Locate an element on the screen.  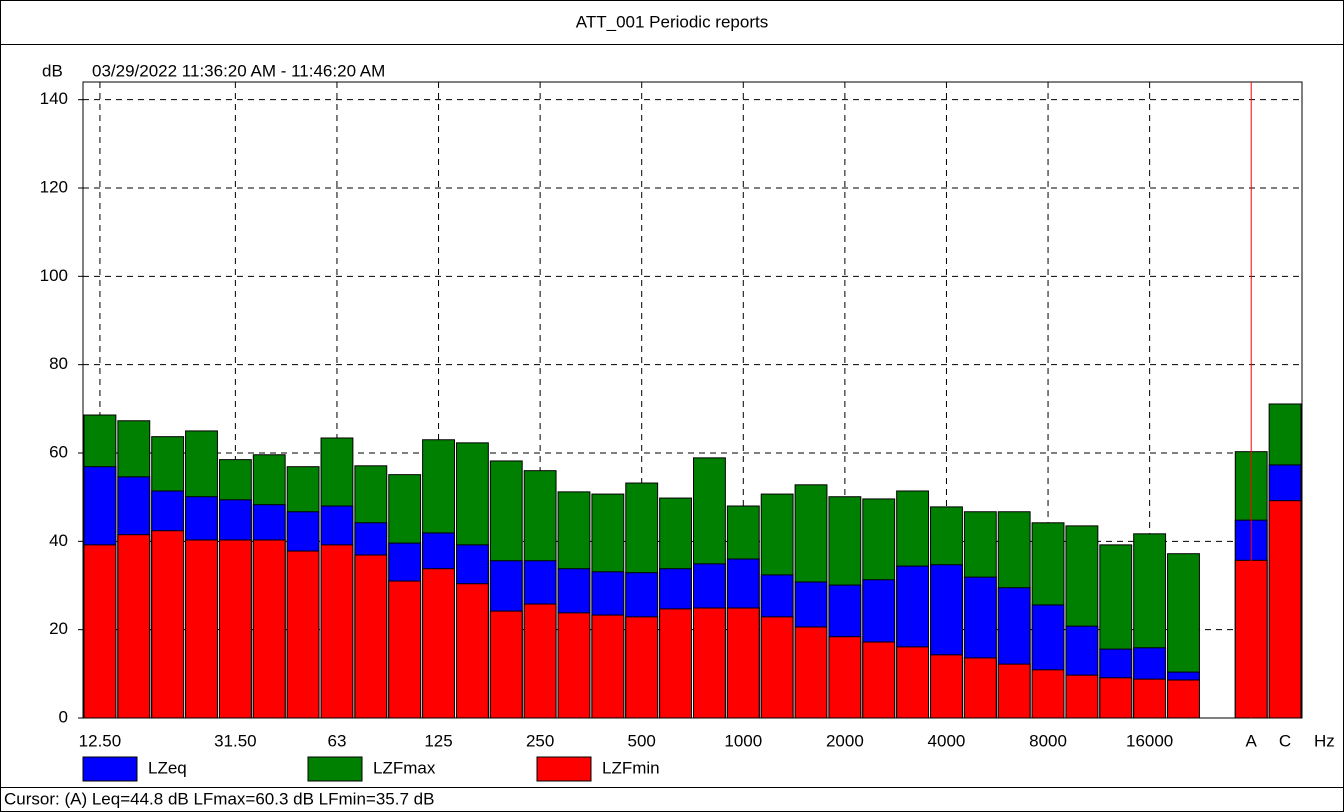
x-tick-label: 500 is located at coordinates (642, 740).